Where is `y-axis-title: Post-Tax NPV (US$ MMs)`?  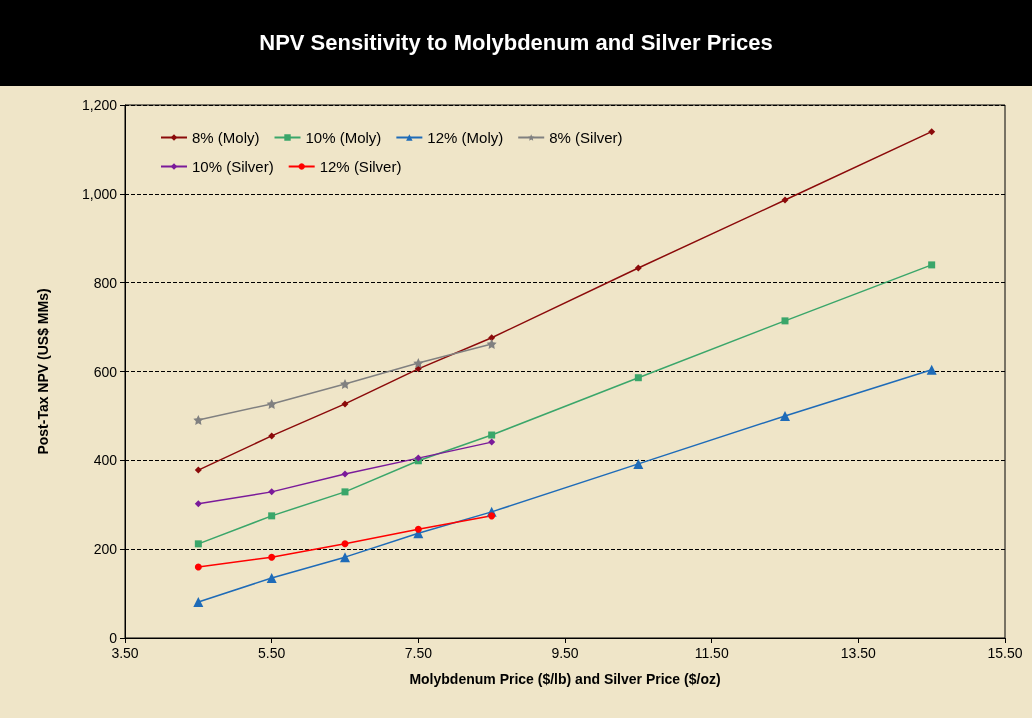 y-axis-title: Post-Tax NPV (US$ MMs) is located at coordinates (43, 371).